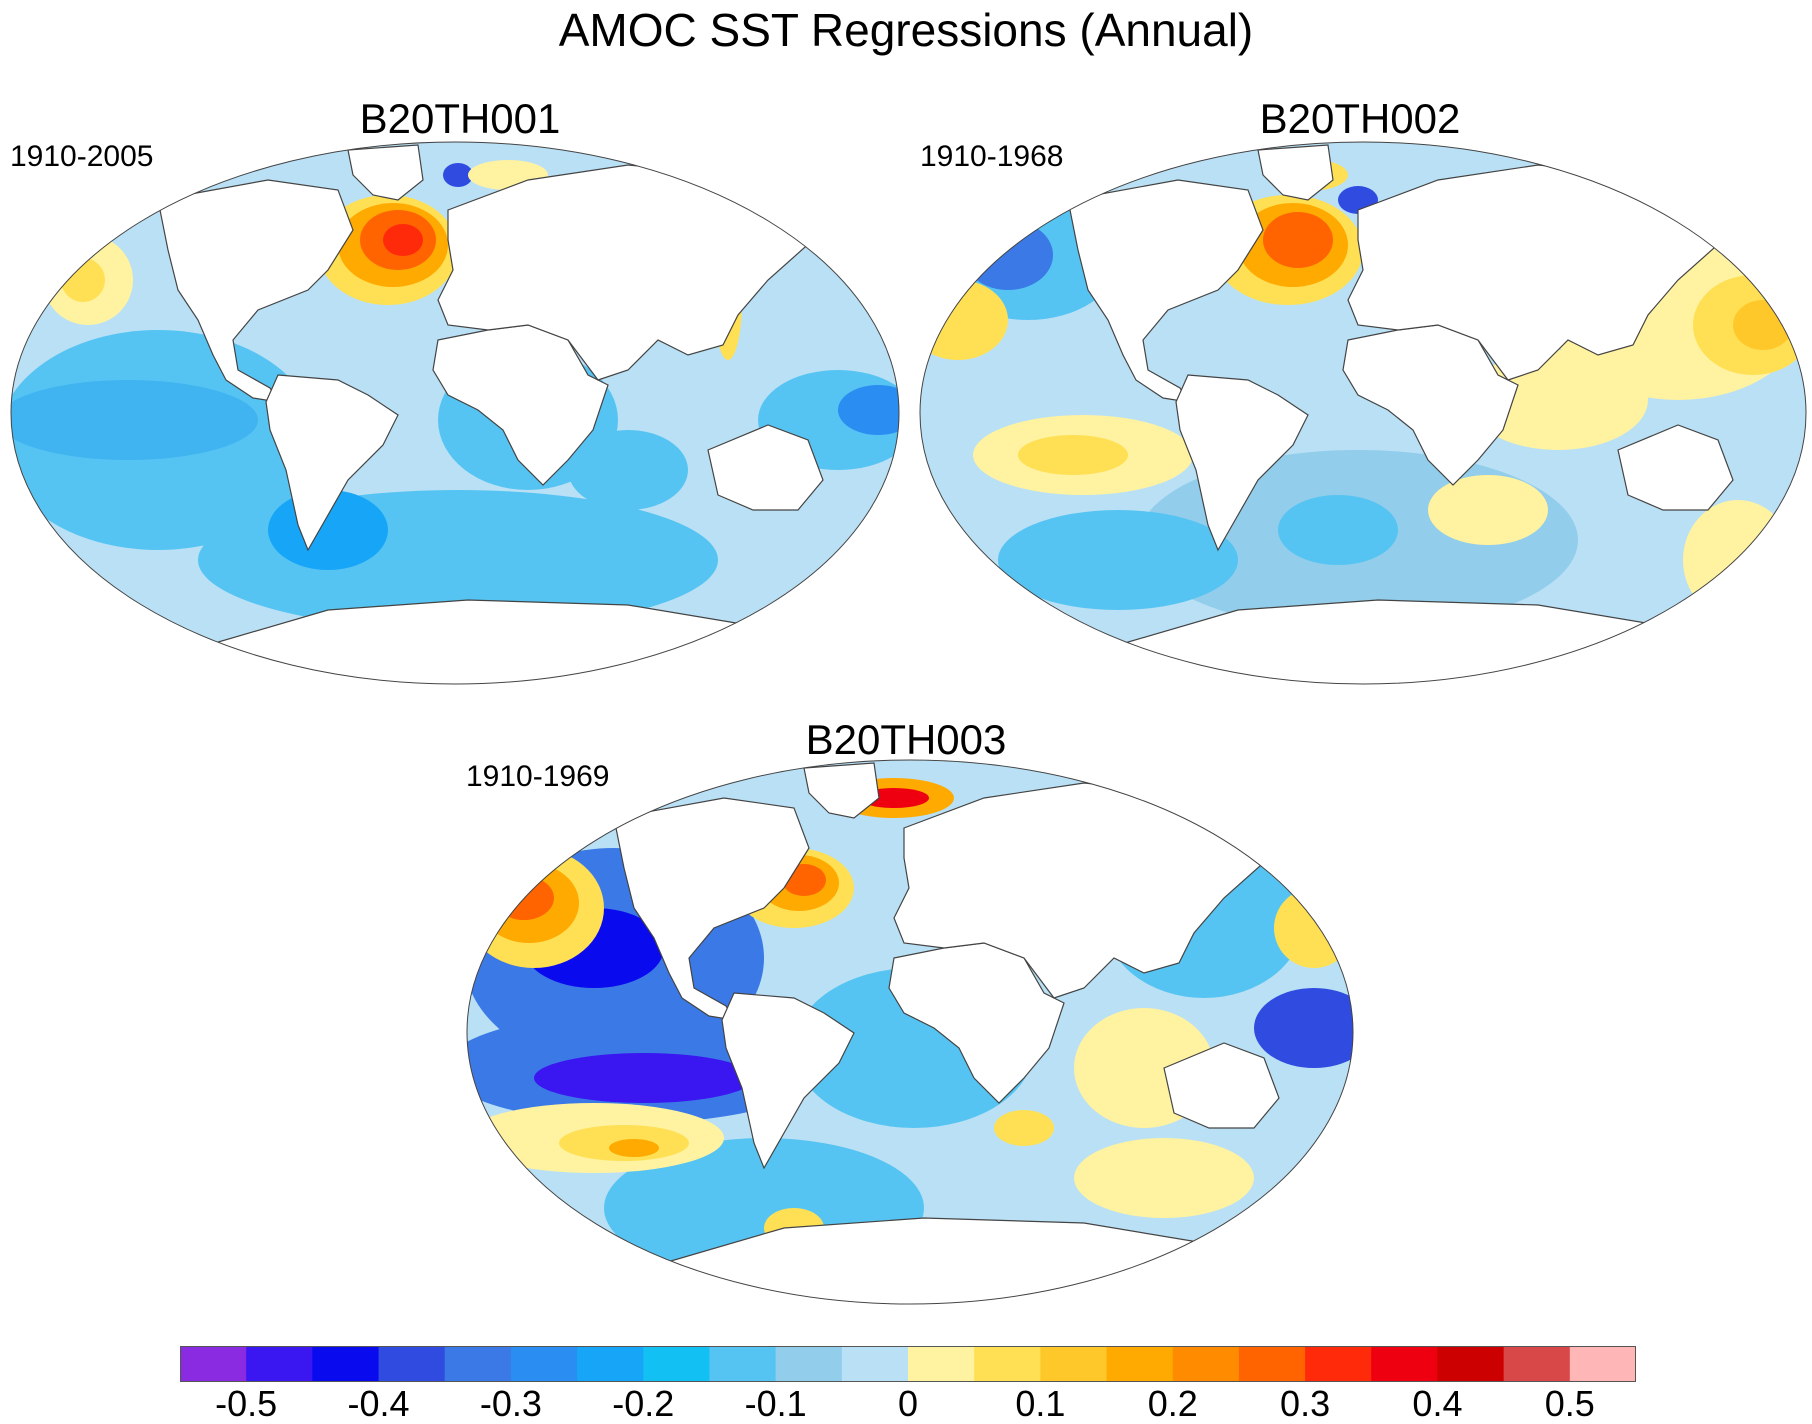 This screenshot has width=1812, height=1424. Describe the element at coordinates (1569, 1403) in the screenshot. I see `colorbar-label: 0.5` at that location.